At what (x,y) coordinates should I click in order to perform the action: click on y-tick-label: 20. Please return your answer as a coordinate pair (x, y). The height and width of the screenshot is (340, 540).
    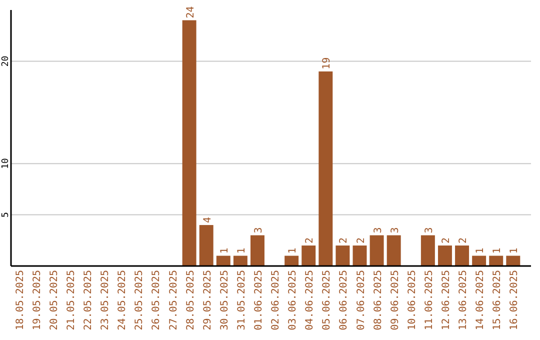
    Looking at the image, I should click on (6, 61).